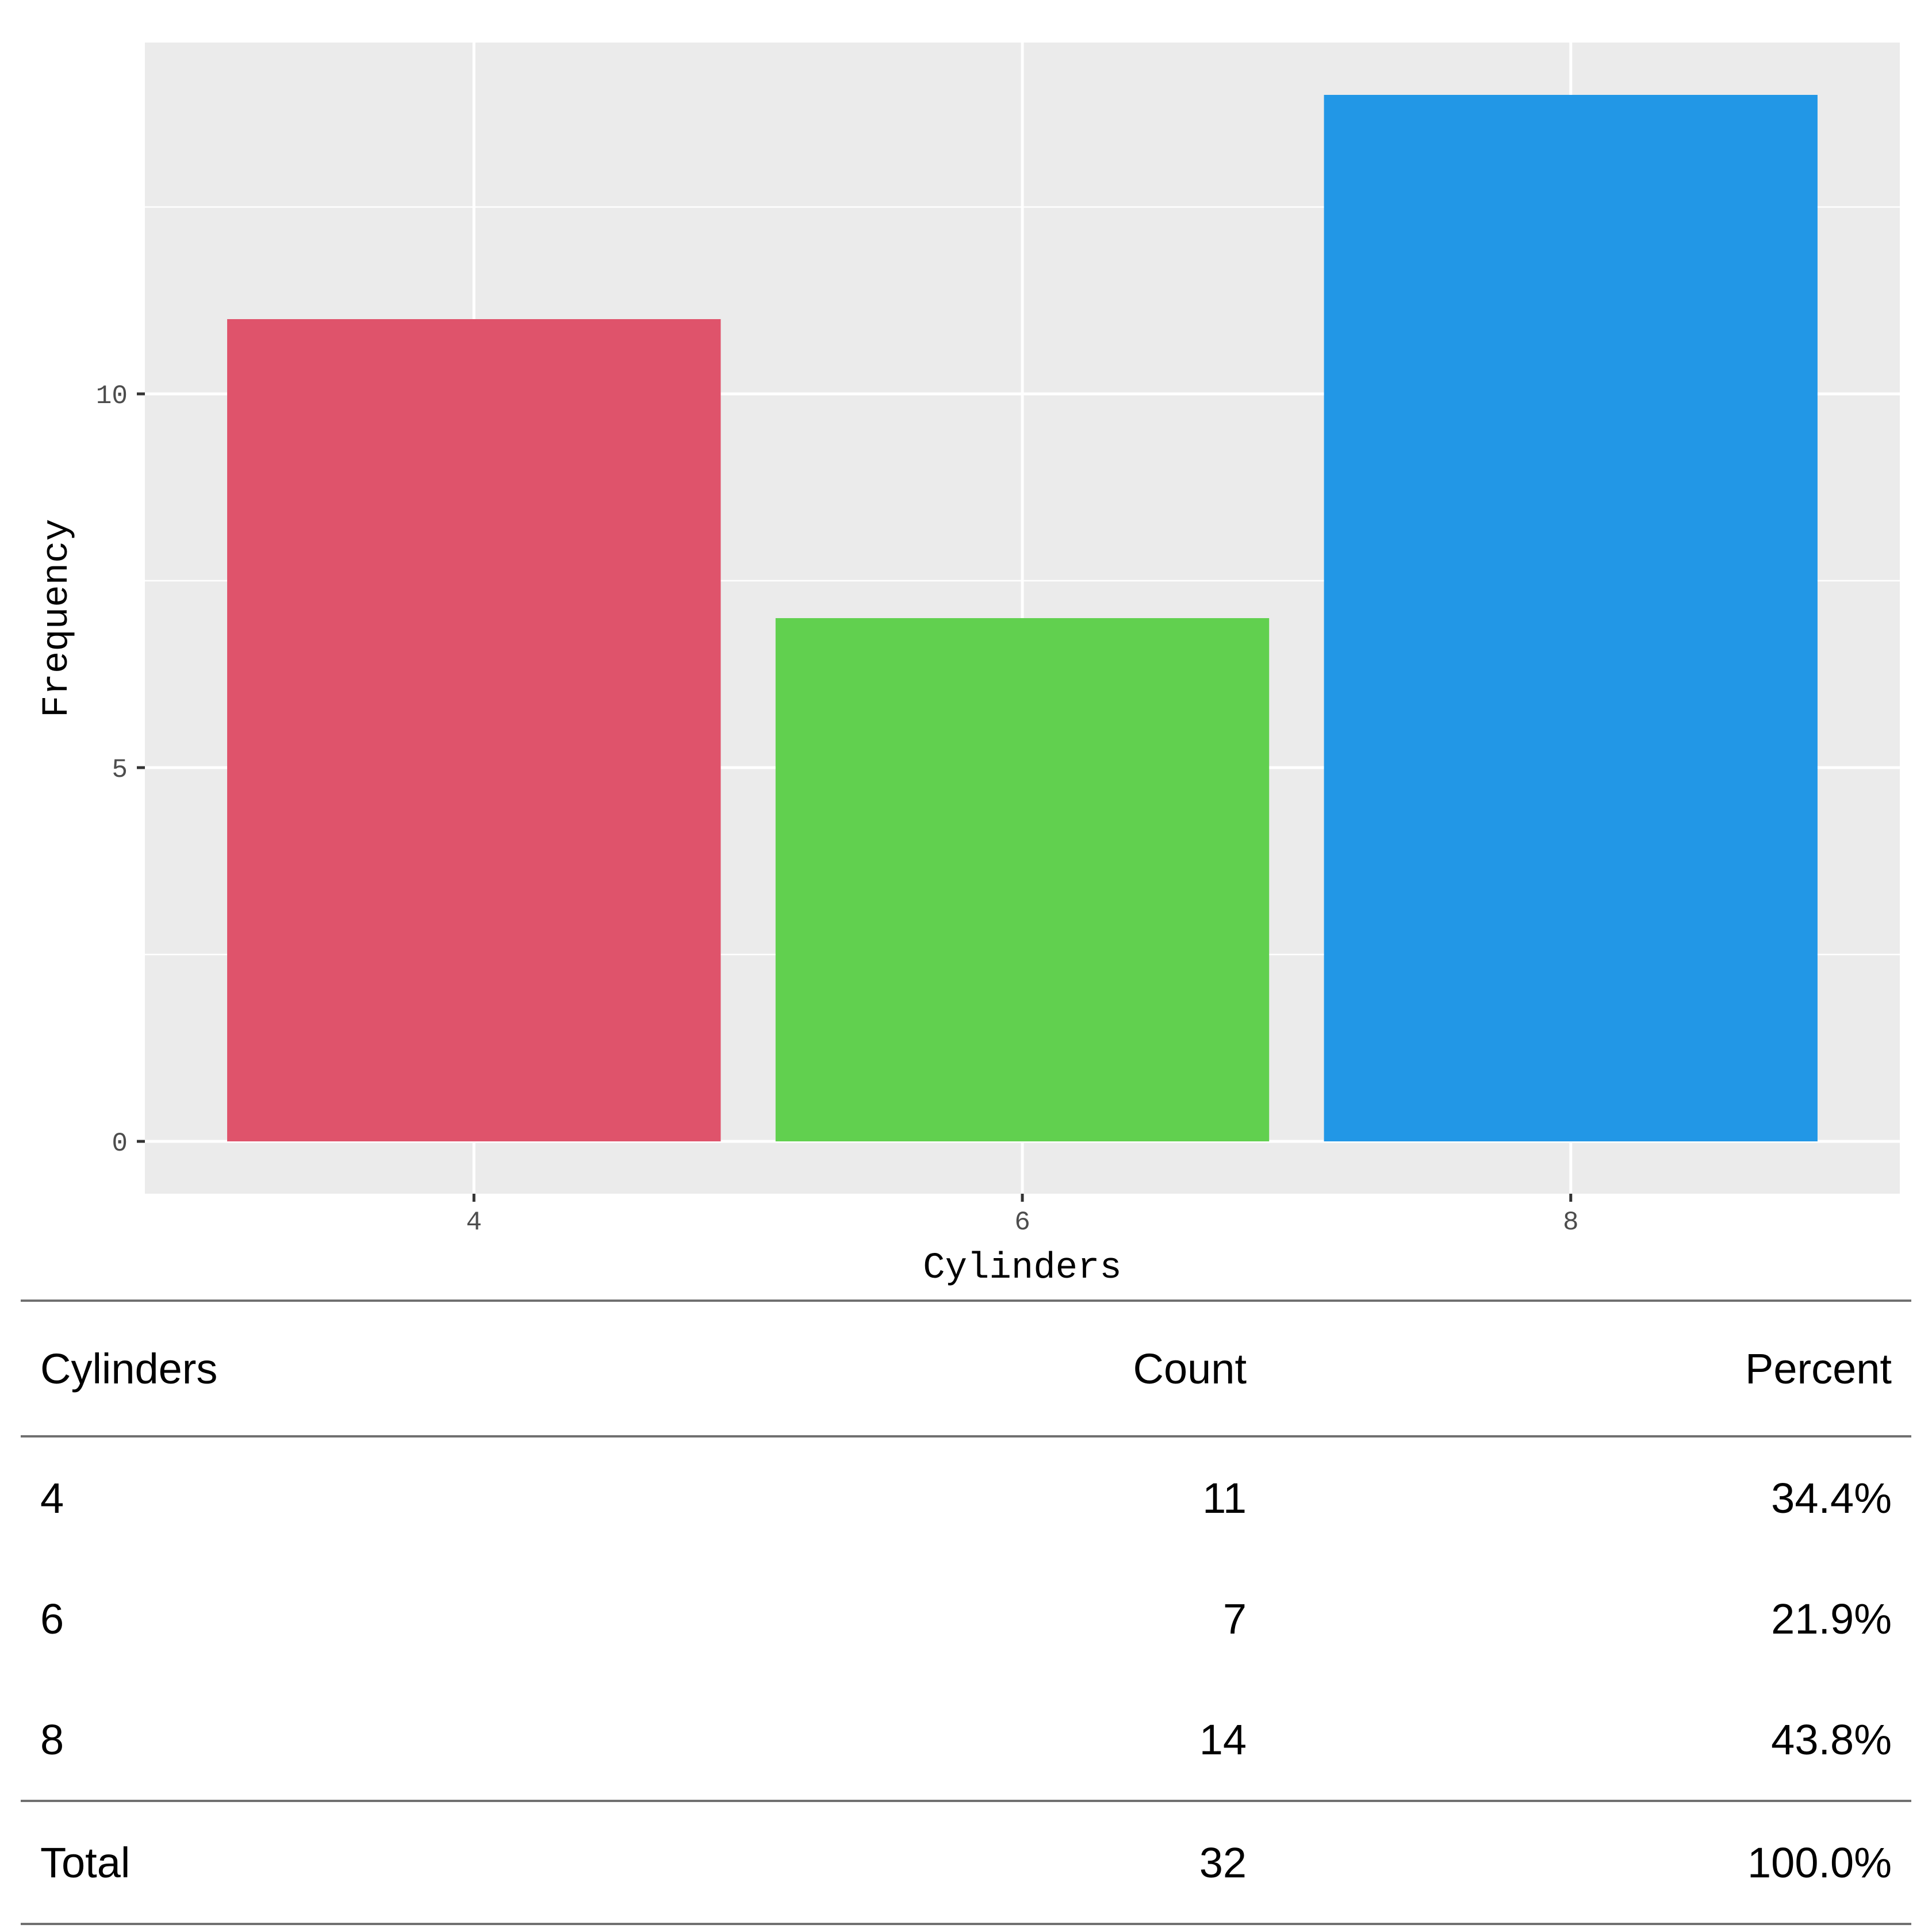  I want to click on row-cylinders: 6, so click(52, 1618).